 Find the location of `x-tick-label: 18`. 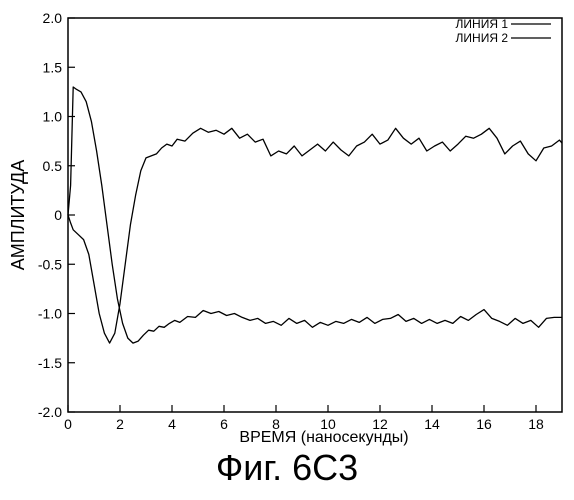

x-tick-label: 18 is located at coordinates (536, 424).